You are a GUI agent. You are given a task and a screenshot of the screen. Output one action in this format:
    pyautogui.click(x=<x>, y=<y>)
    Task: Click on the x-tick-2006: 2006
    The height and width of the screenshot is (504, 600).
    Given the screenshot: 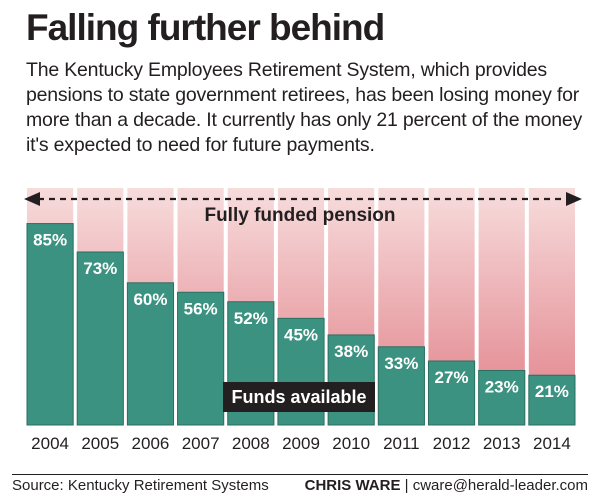 What is the action you would take?
    pyautogui.click(x=151, y=443)
    